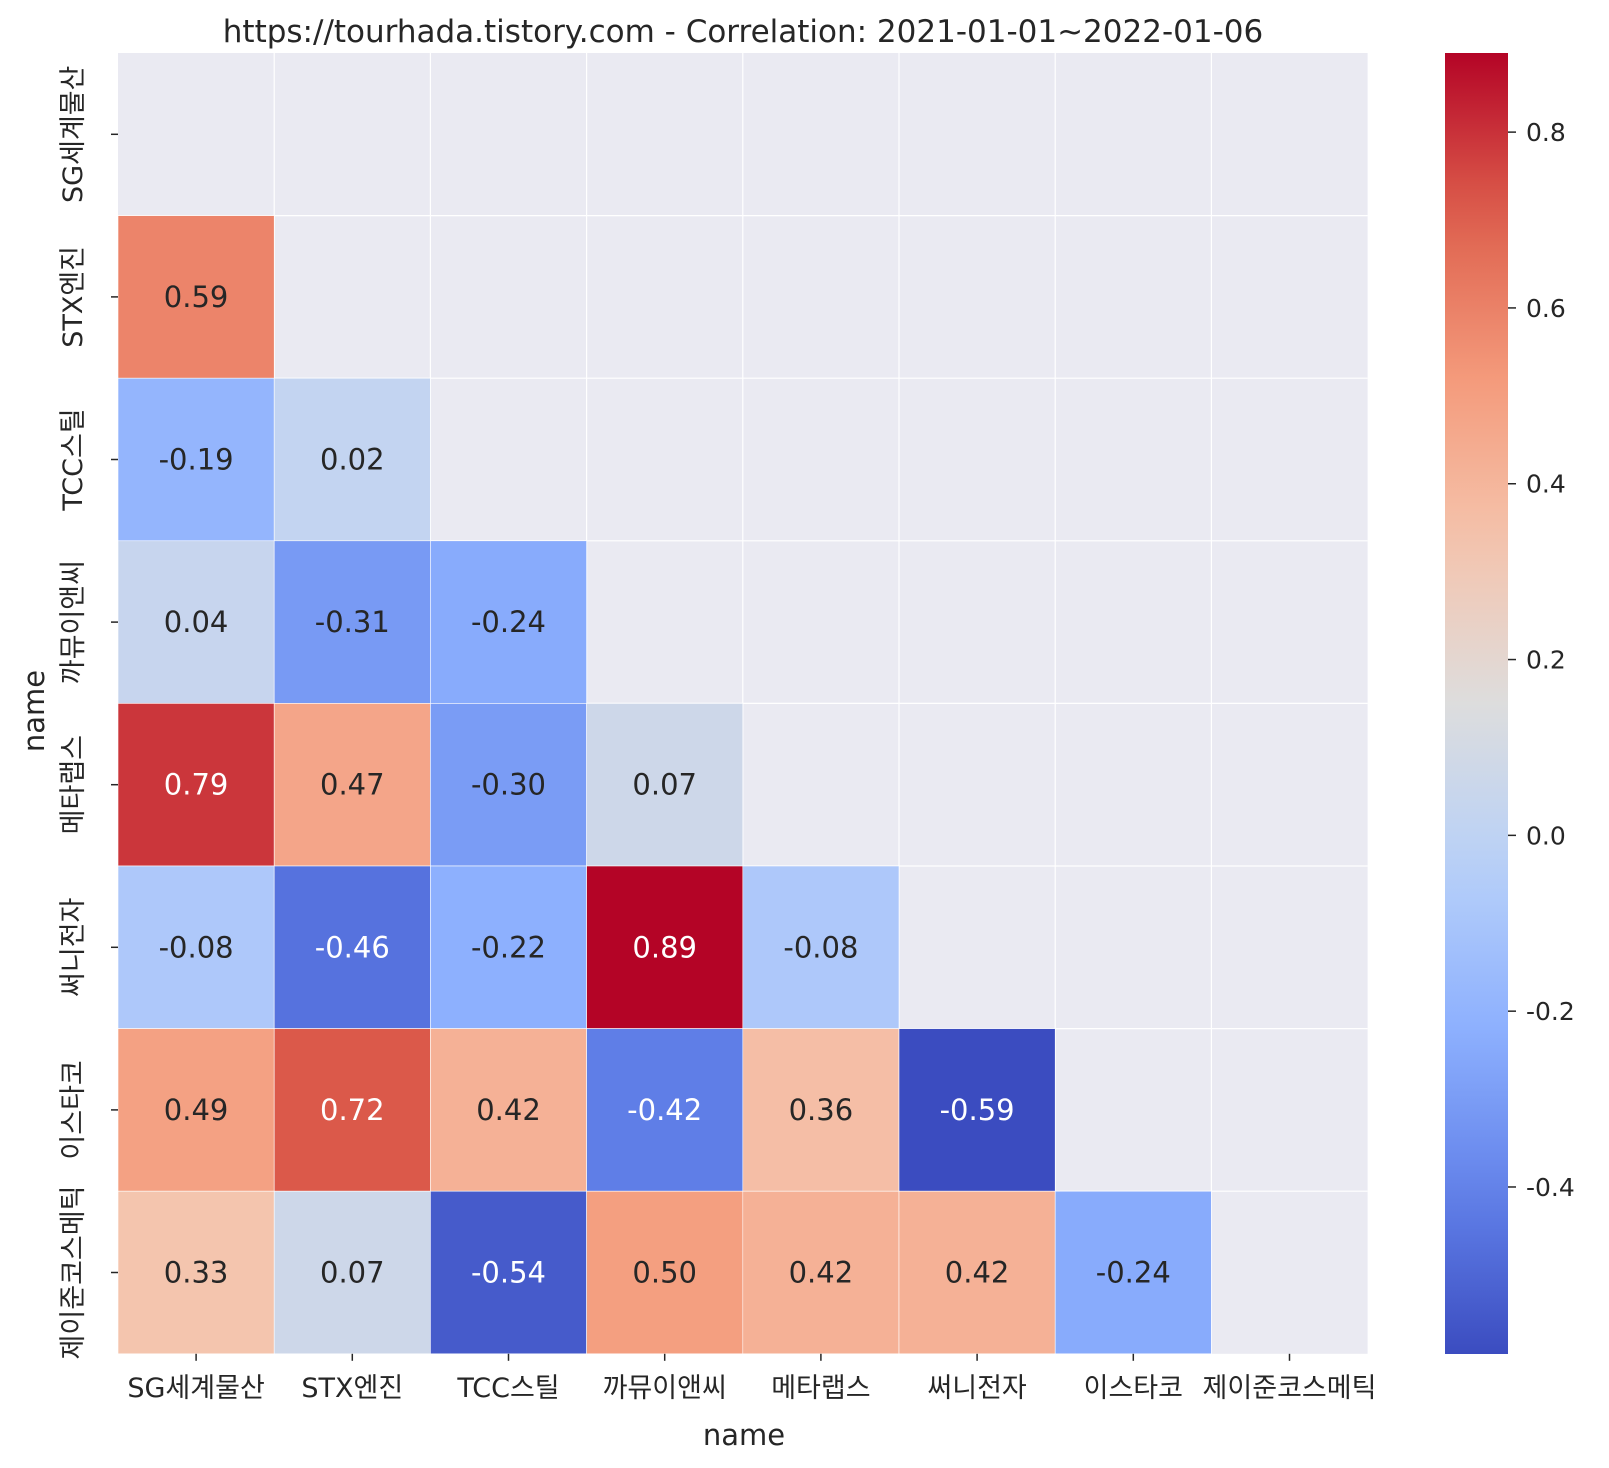 The width and height of the screenshot is (1609, 1468). What do you see at coordinates (352, 1388) in the screenshot?
I see `x-tick-label: STX엔진` at bounding box center [352, 1388].